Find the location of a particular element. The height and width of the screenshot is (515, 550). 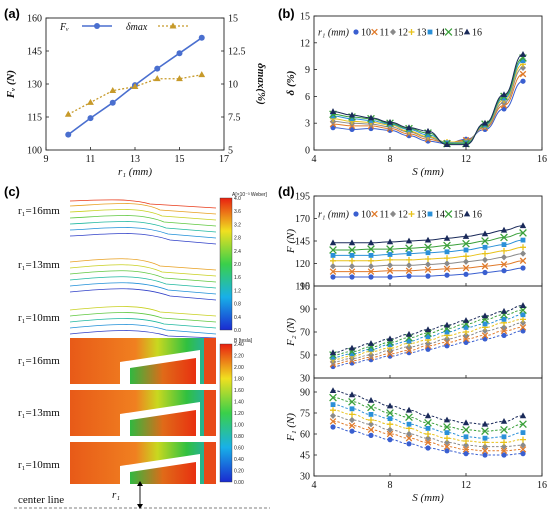

colorbar-a-tick-9: 0.4 is located at coordinates (237, 318).